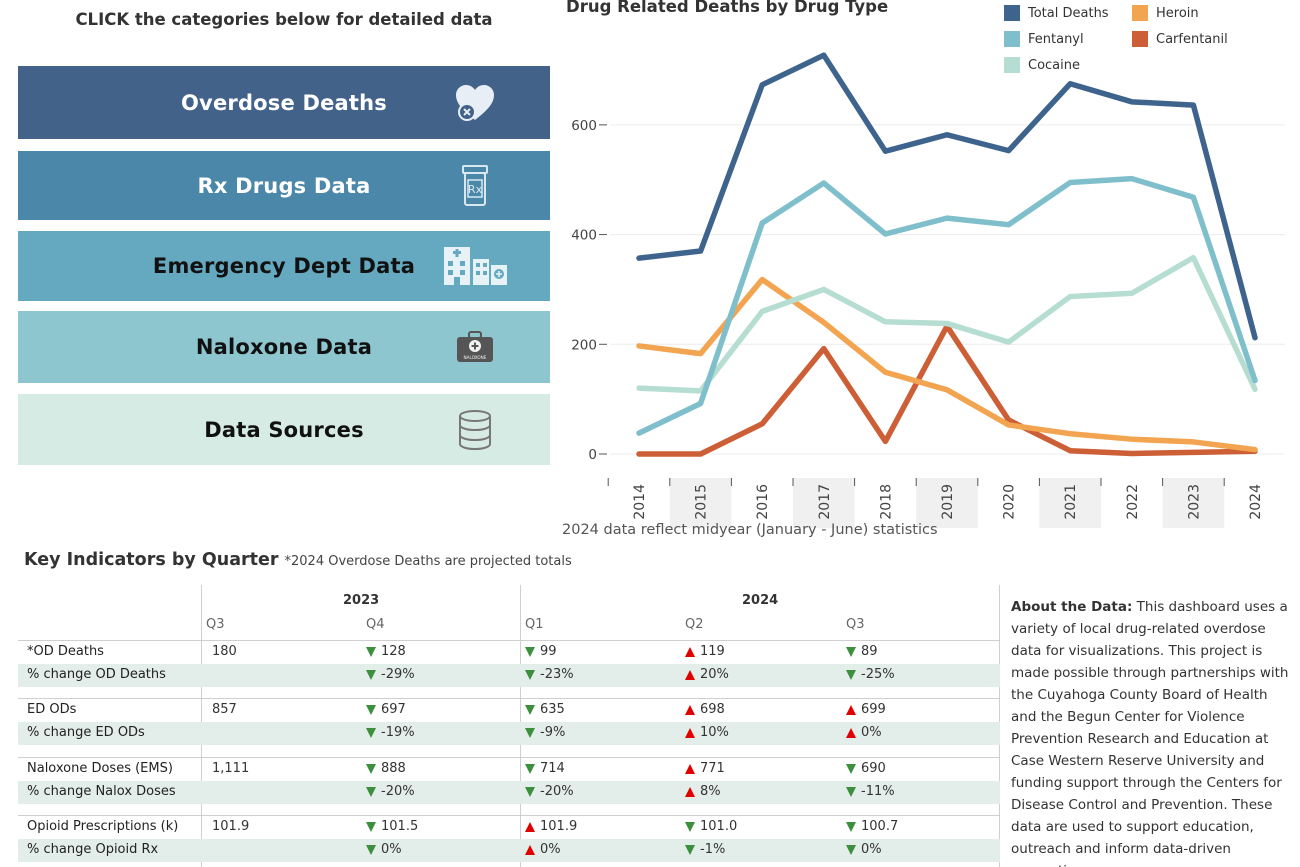 The height and width of the screenshot is (867, 1300). What do you see at coordinates (705, 709) in the screenshot?
I see `table-cell: 698` at bounding box center [705, 709].